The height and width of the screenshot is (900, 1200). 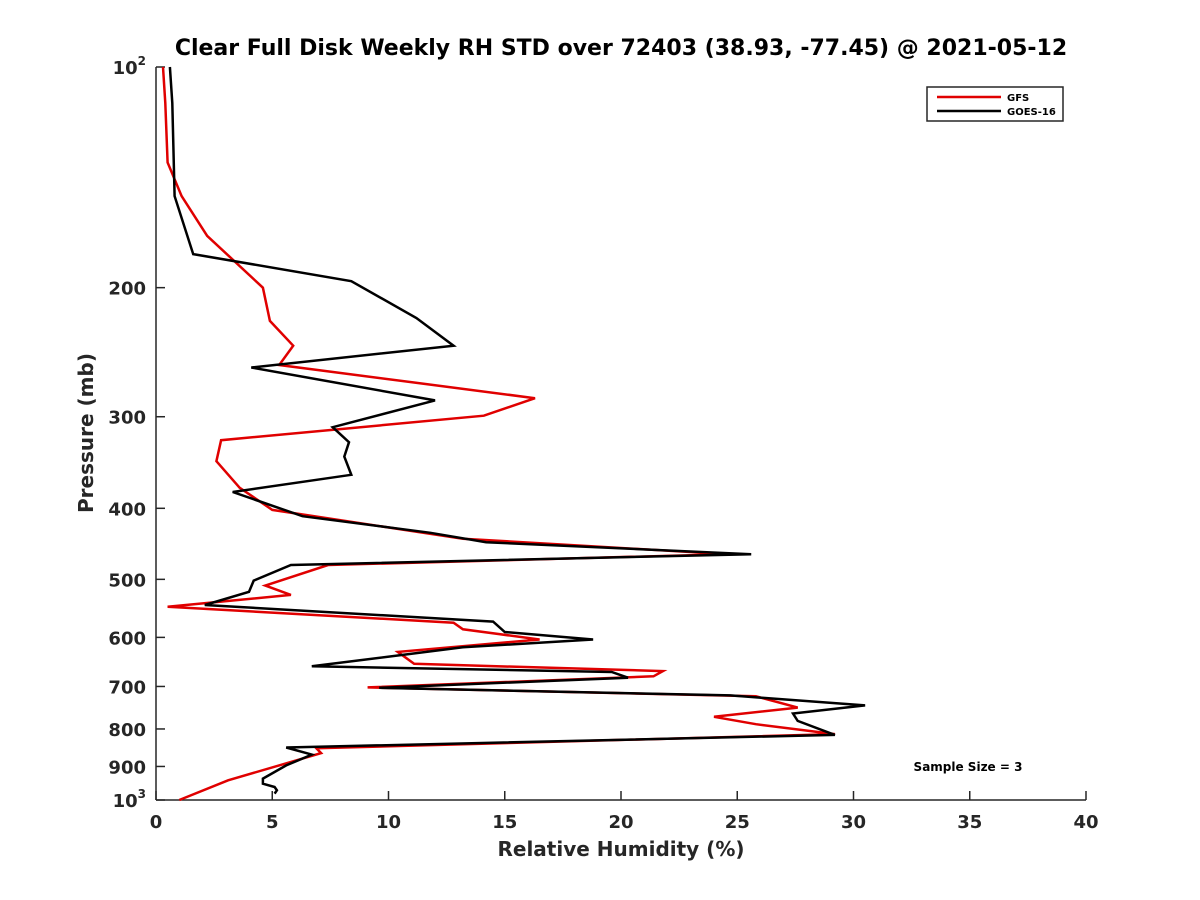 What do you see at coordinates (272, 822) in the screenshot?
I see `x-tick-label: 5` at bounding box center [272, 822].